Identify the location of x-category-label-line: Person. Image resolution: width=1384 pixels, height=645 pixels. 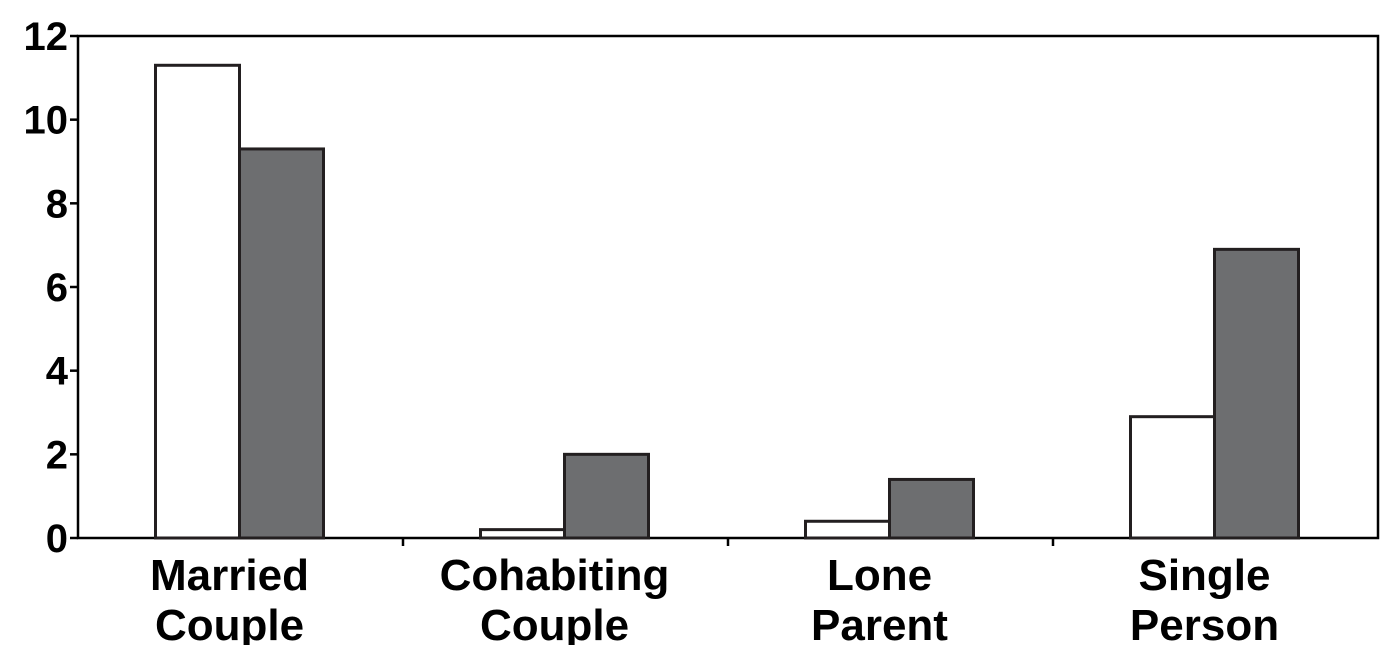
(1204, 623).